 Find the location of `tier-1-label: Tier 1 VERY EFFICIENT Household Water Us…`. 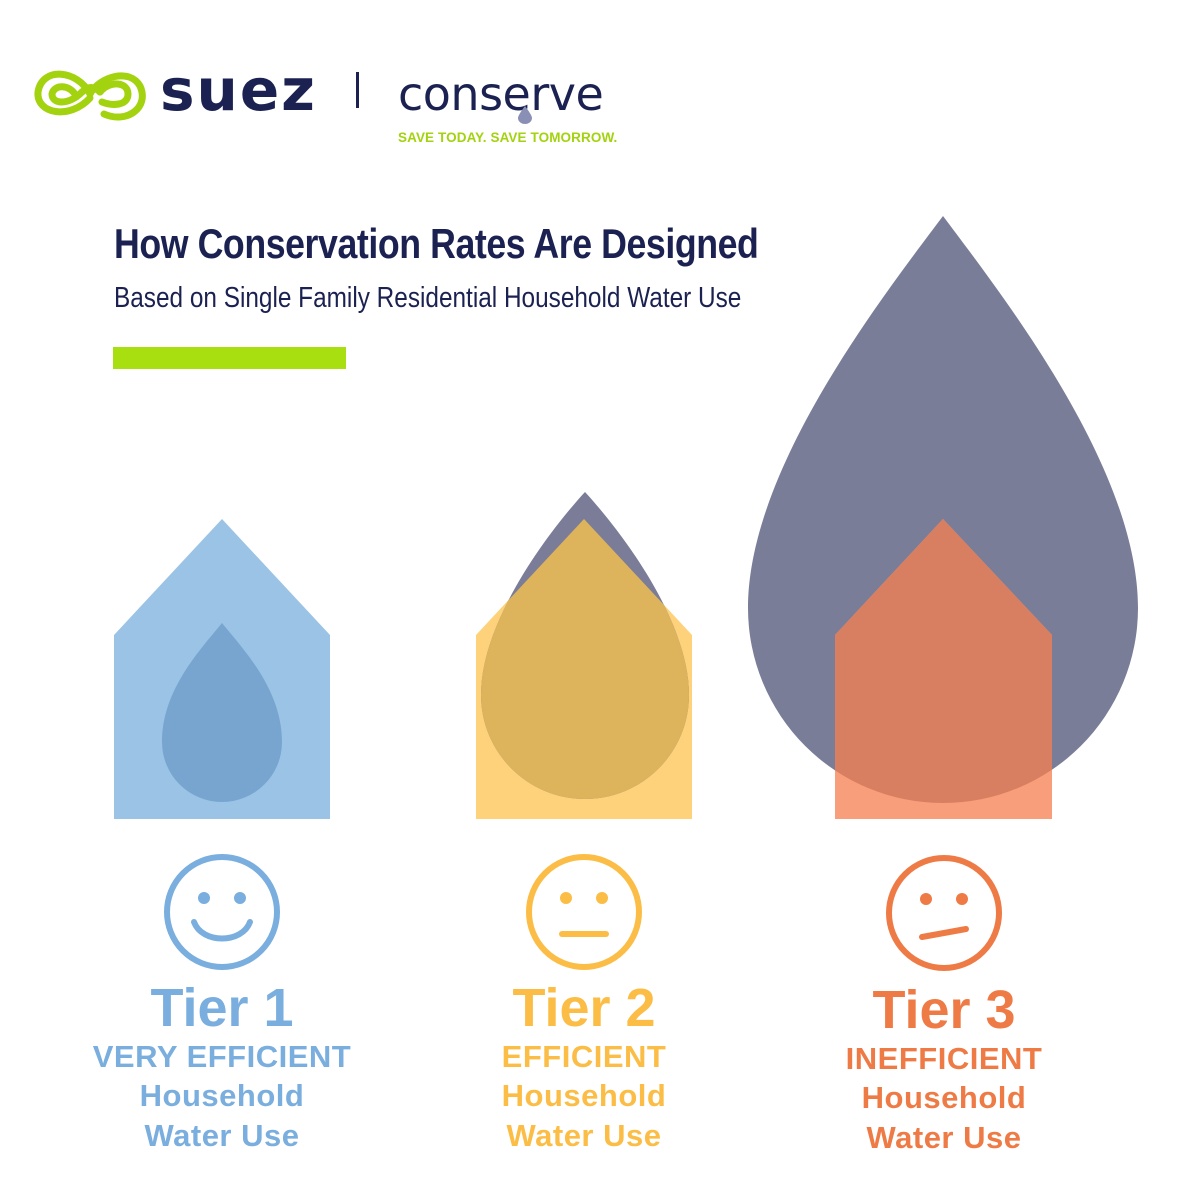

tier-1-label: Tier 1 VERY EFFICIENT Household Water Us… is located at coordinates (222, 1067).